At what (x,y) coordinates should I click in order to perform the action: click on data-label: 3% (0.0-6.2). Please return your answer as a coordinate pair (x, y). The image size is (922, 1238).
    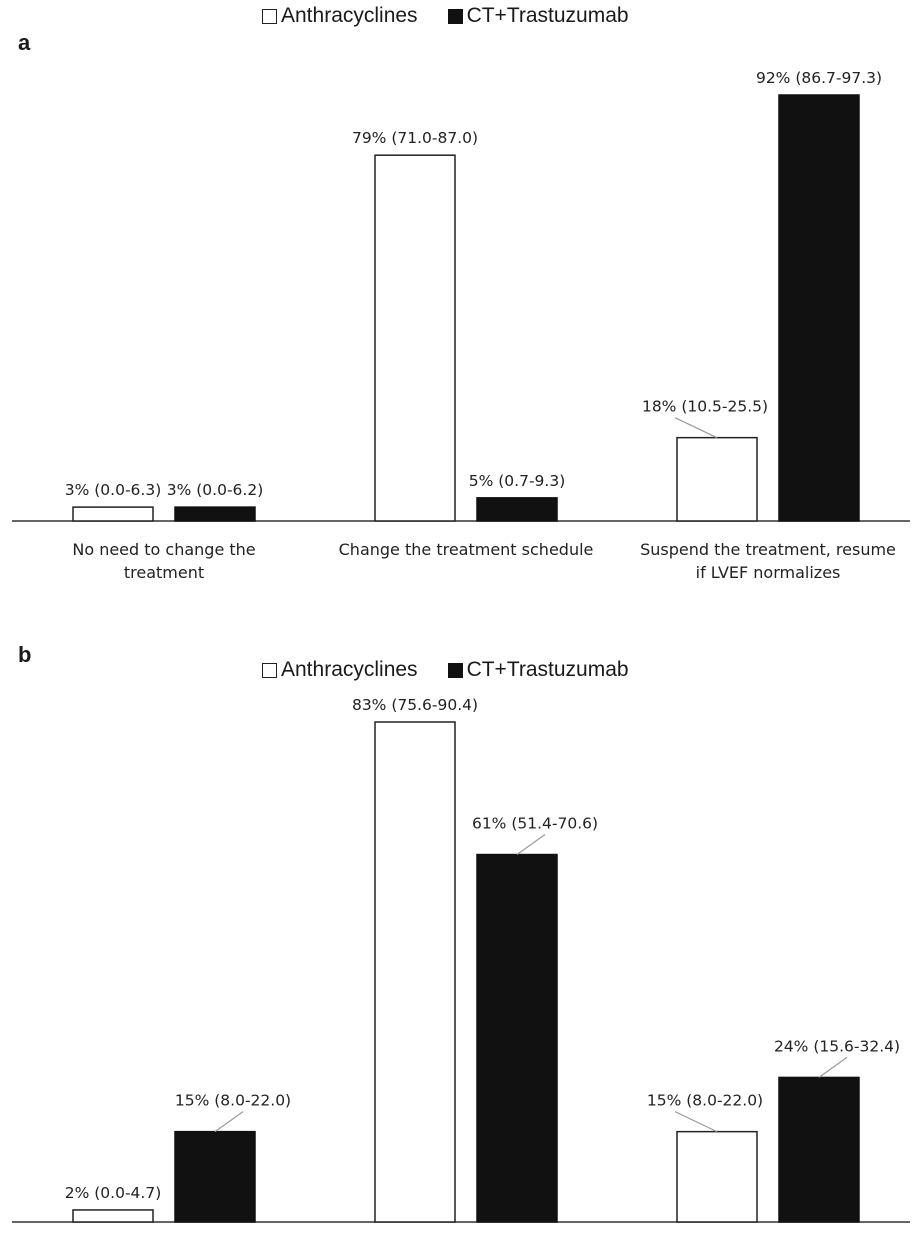
    Looking at the image, I should click on (215, 490).